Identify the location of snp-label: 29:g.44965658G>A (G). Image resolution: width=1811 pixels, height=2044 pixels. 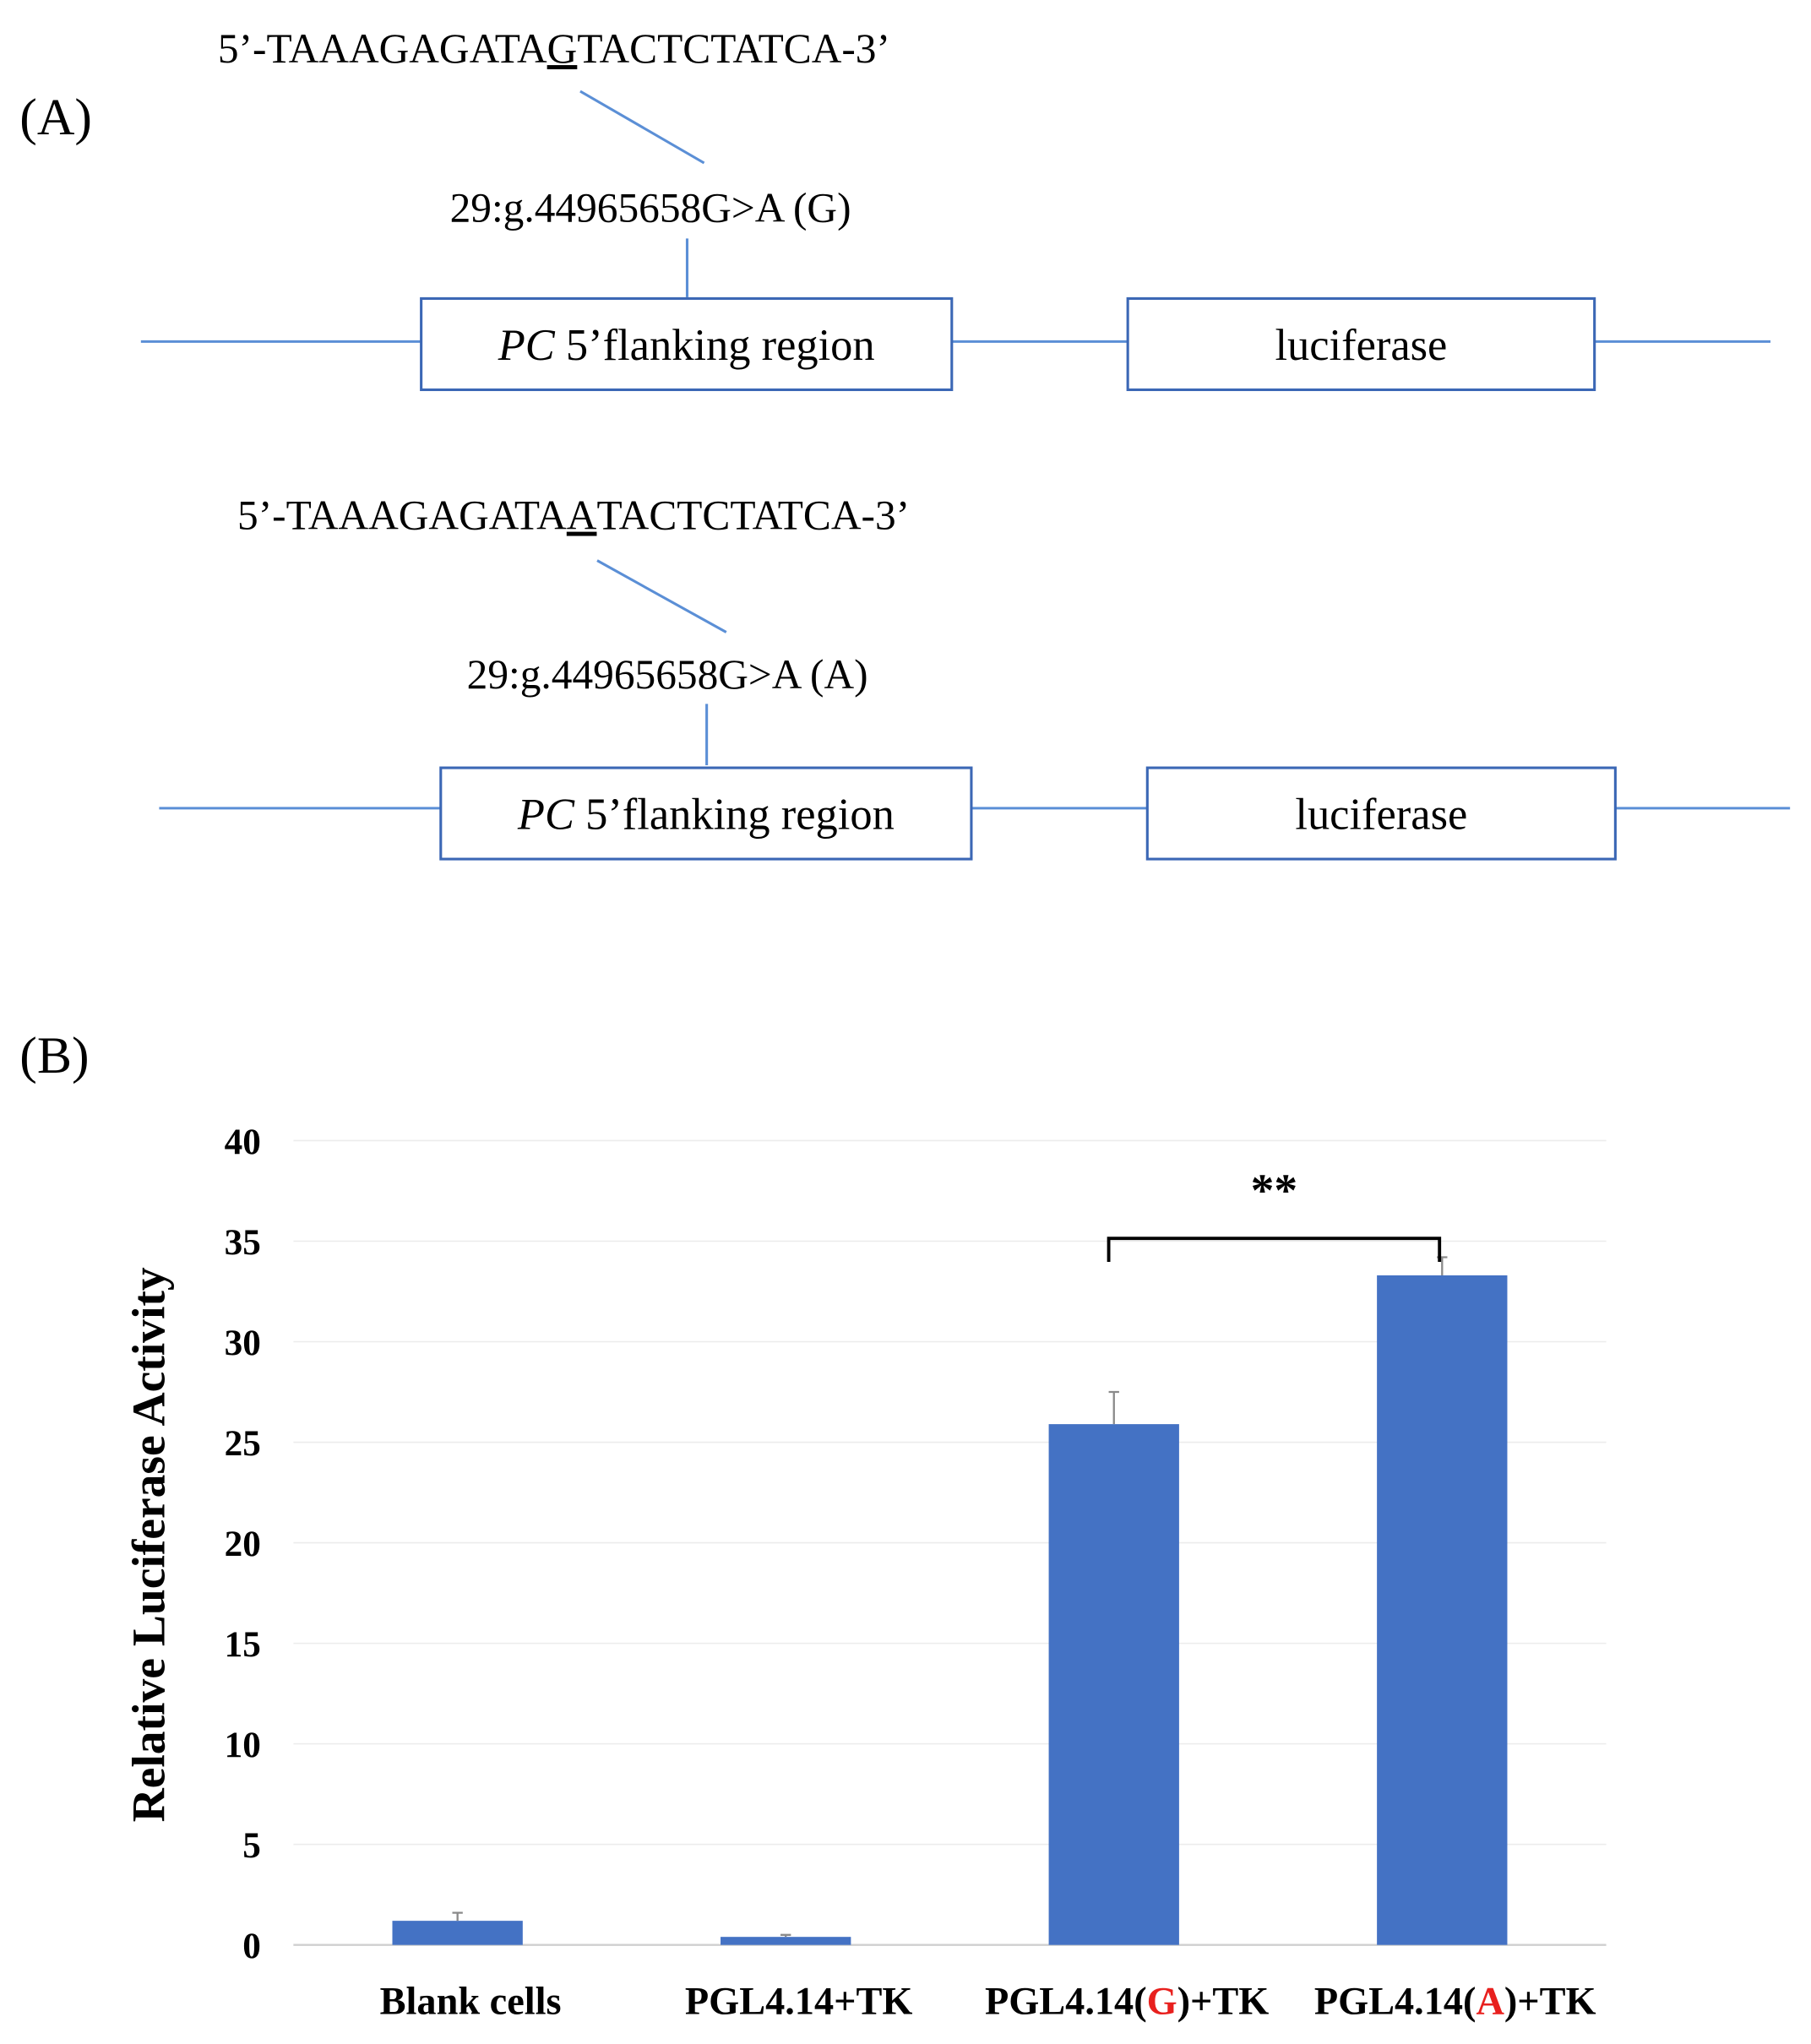
(650, 208).